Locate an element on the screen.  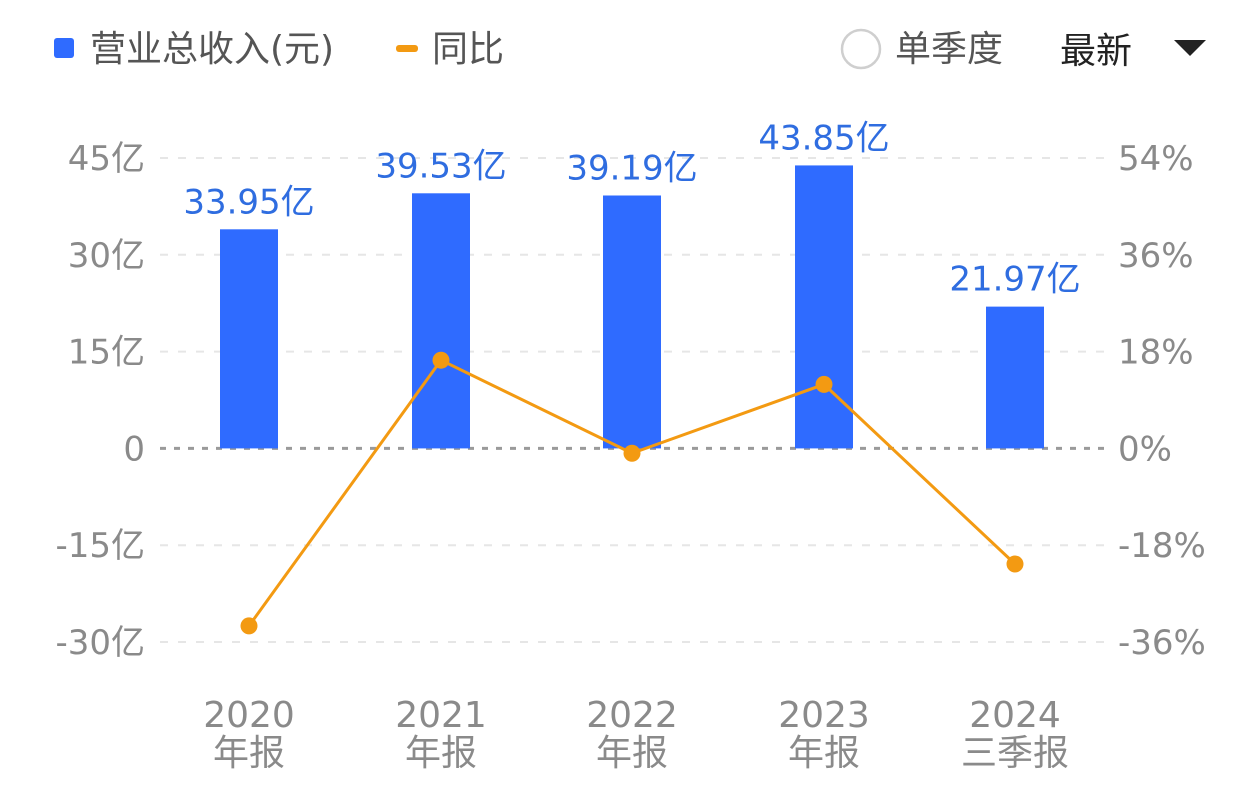
bar-value-label: 43.85亿 is located at coordinates (823, 138).